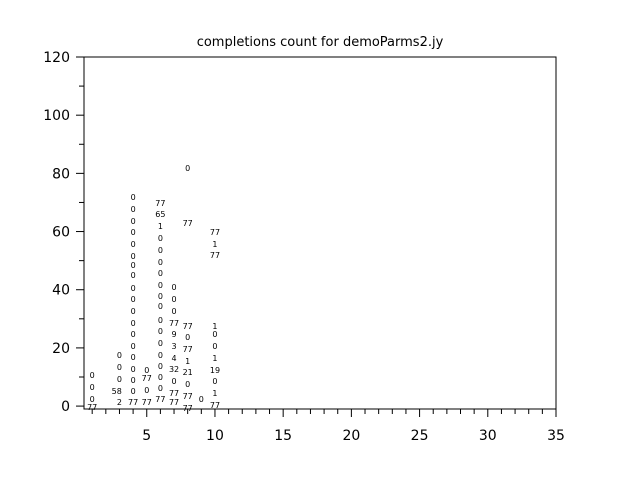 This screenshot has width=640, height=480. Describe the element at coordinates (173, 346) in the screenshot. I see `point-label: 3` at that location.